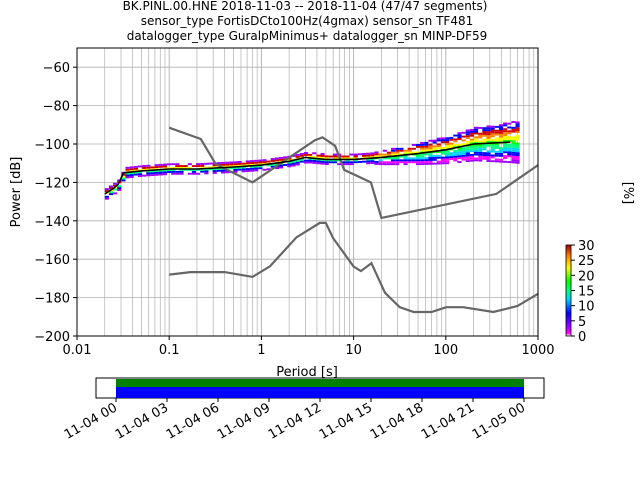  What do you see at coordinates (307, 168) in the screenshot?
I see `mode-curve` at bounding box center [307, 168].